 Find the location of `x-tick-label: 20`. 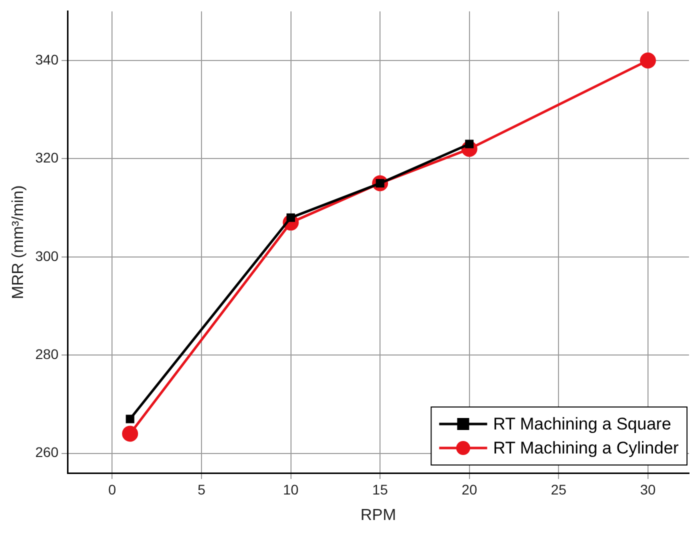

x-tick-label: 20 is located at coordinates (470, 489).